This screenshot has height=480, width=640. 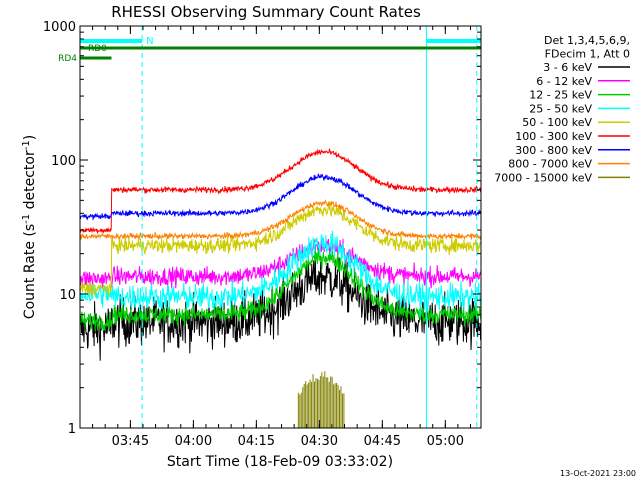 I want to click on legend-label: 6 - 12 keV, so click(x=564, y=81).